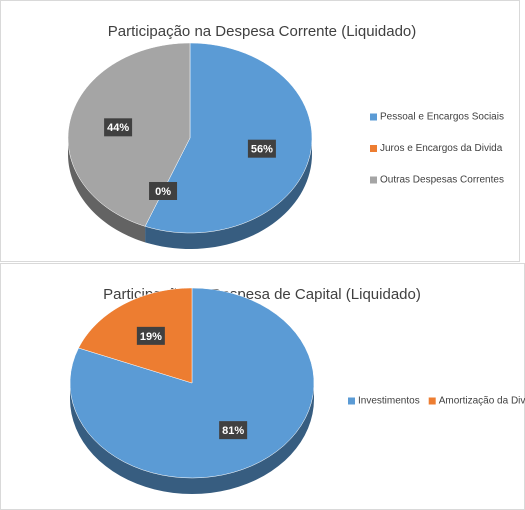  I want to click on data-label: 56%, so click(262, 150).